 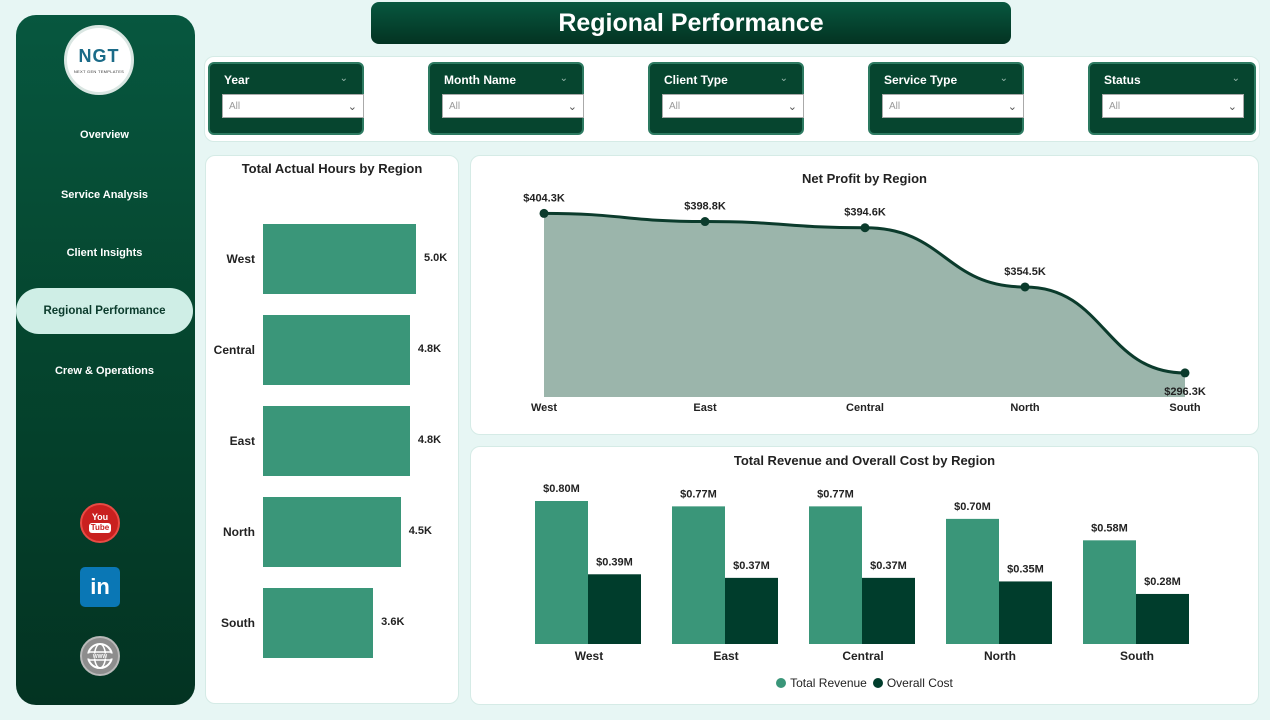 What do you see at coordinates (332, 532) in the screenshot?
I see `hours-bar-north` at bounding box center [332, 532].